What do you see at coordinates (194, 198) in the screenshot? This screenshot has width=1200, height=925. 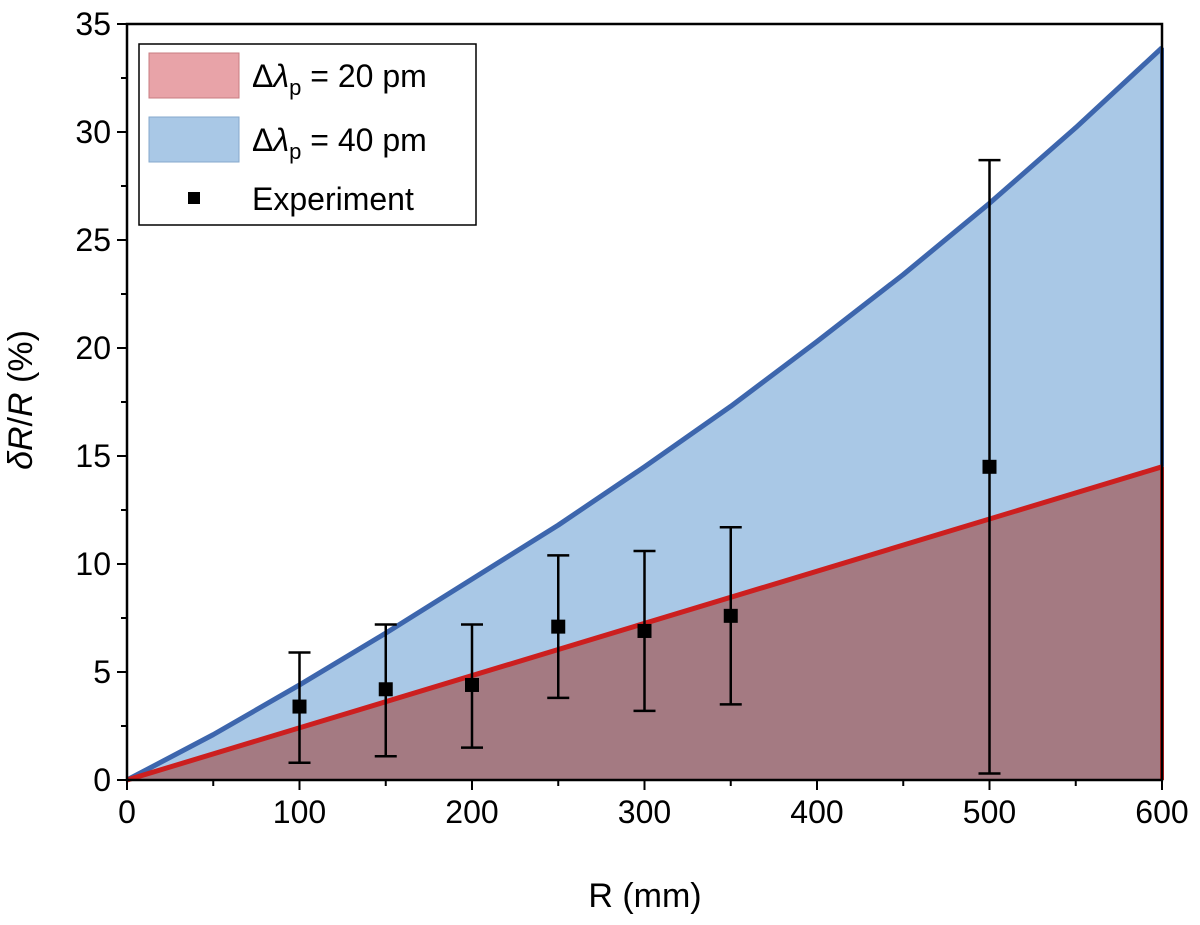 I see `legend-marker-experiment` at bounding box center [194, 198].